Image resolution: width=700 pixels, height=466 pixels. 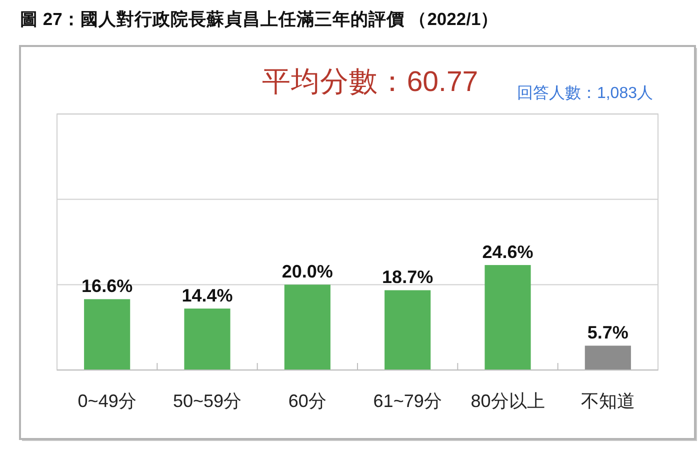 What do you see at coordinates (307, 272) in the screenshot?
I see `data-label: 20.0%` at bounding box center [307, 272].